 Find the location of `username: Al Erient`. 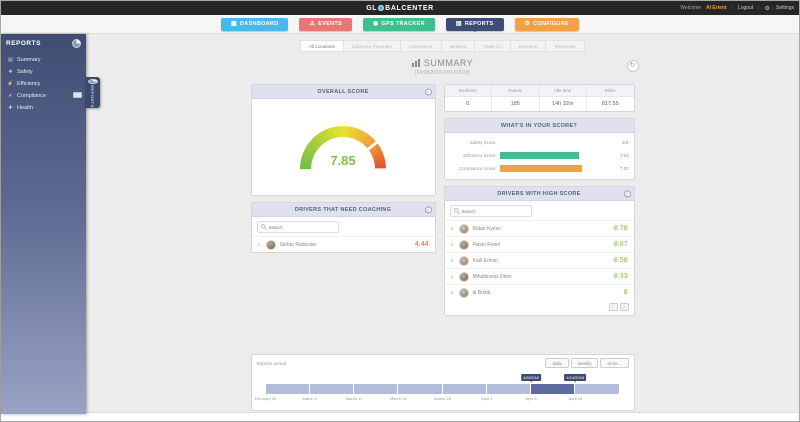

username: Al Erient is located at coordinates (716, 8).